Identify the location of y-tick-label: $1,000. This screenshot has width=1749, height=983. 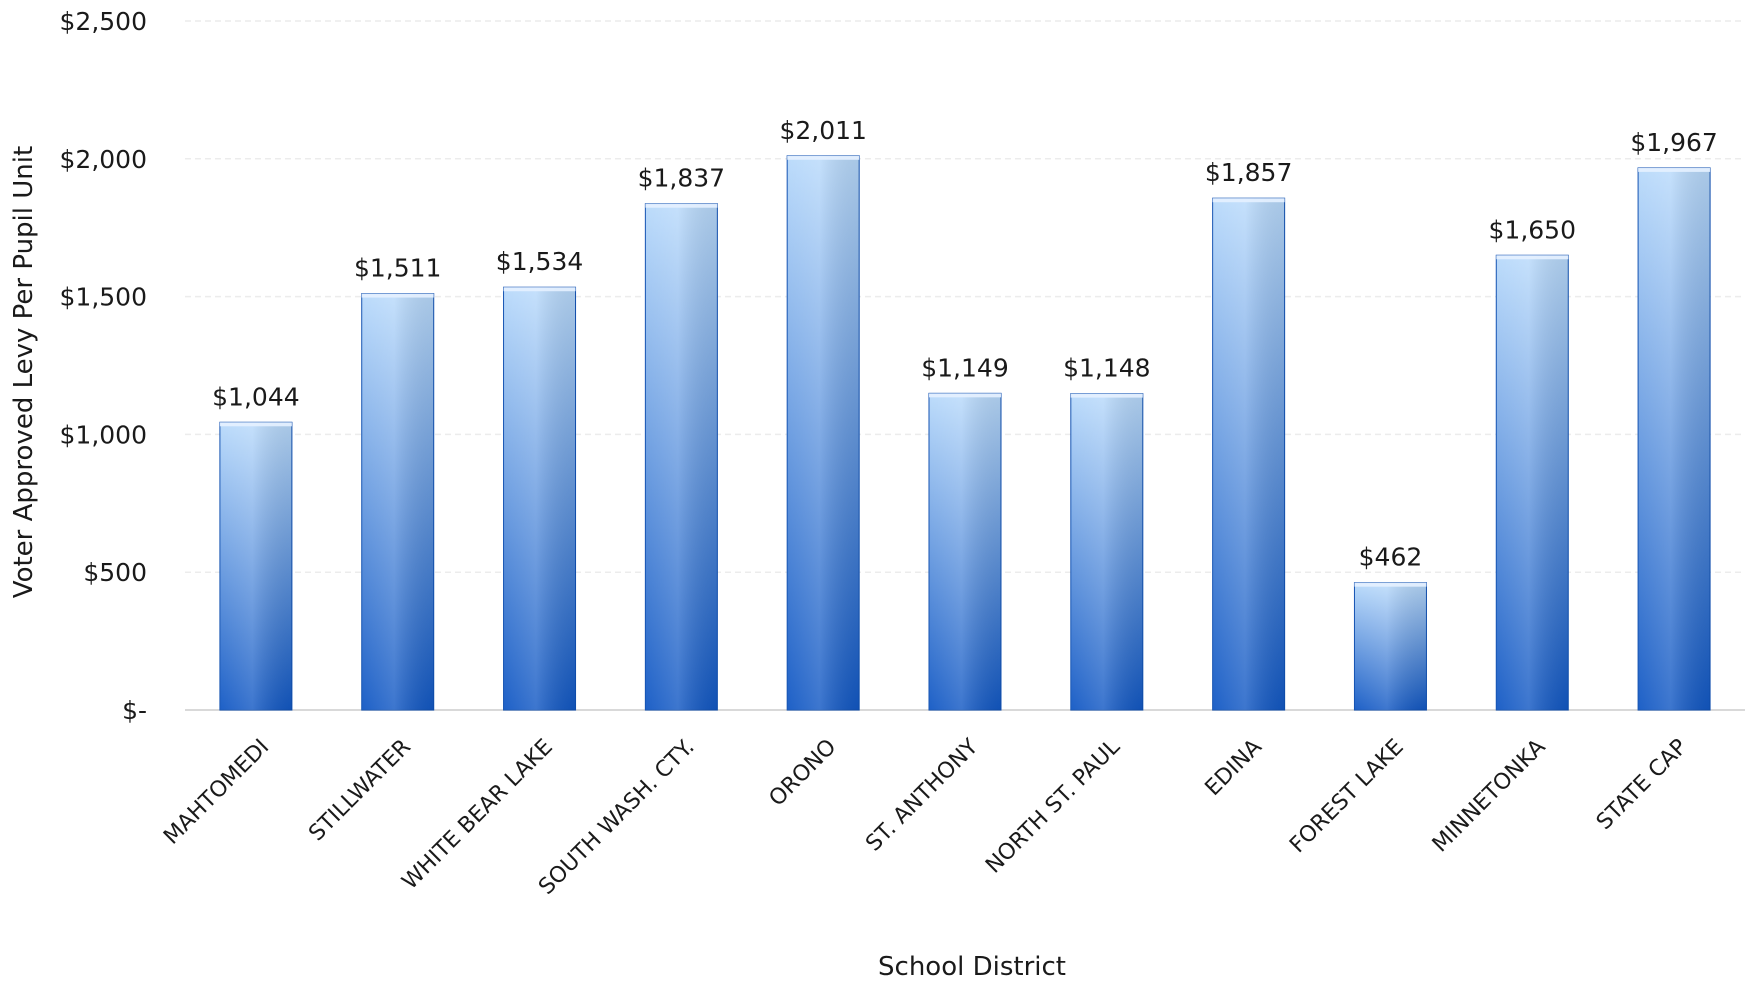
(103, 434).